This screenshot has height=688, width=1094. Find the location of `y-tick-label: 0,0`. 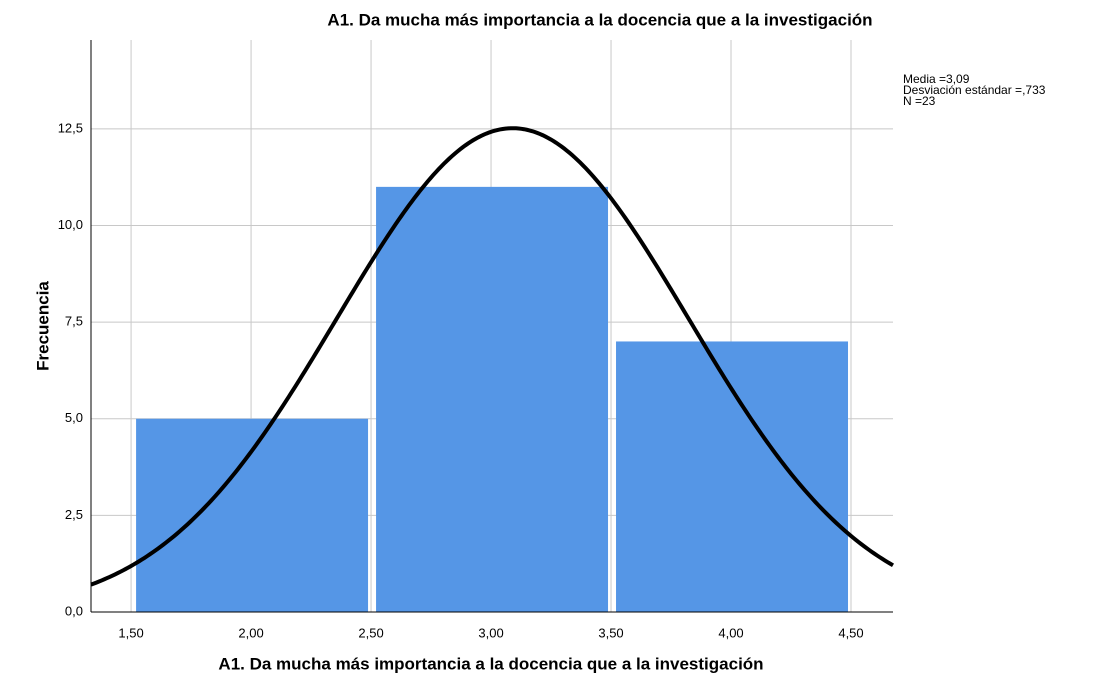

y-tick-label: 0,0 is located at coordinates (74, 610).